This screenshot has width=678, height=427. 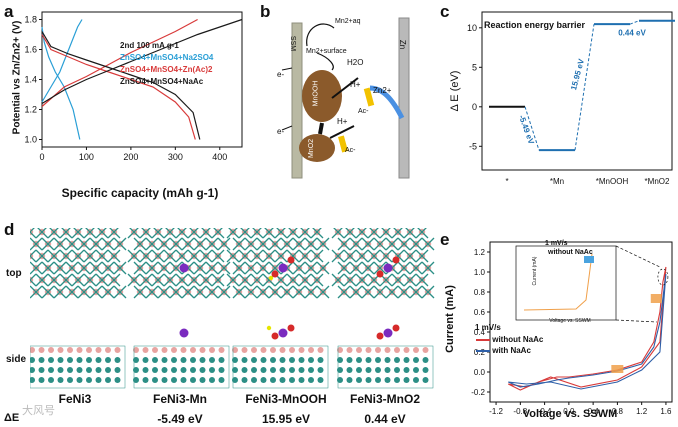 I want to click on mechanism-diagram, so click(x=345, y=98).